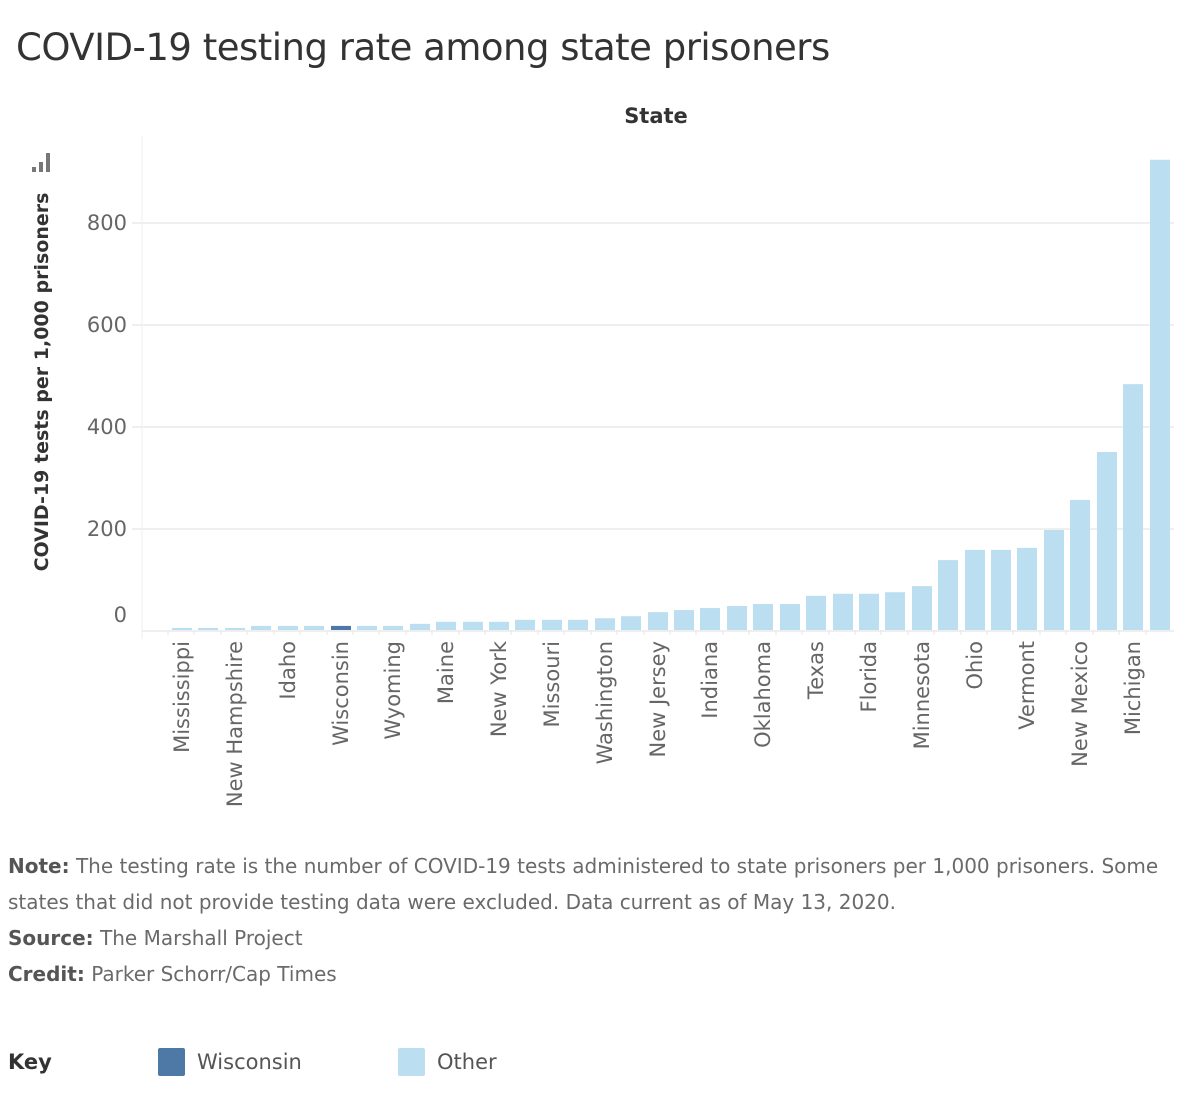 This screenshot has width=1184, height=1102. Describe the element at coordinates (46, 974) in the screenshot. I see `credit-label: Credit:` at that location.